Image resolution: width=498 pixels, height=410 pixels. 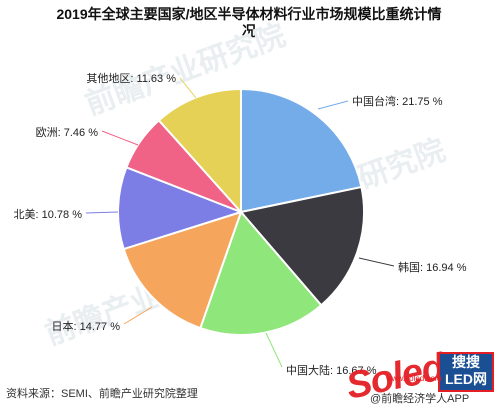 What do you see at coordinates (432, 267) in the screenshot?
I see `slice-label-1: 韩国: 16.94 %` at bounding box center [432, 267].